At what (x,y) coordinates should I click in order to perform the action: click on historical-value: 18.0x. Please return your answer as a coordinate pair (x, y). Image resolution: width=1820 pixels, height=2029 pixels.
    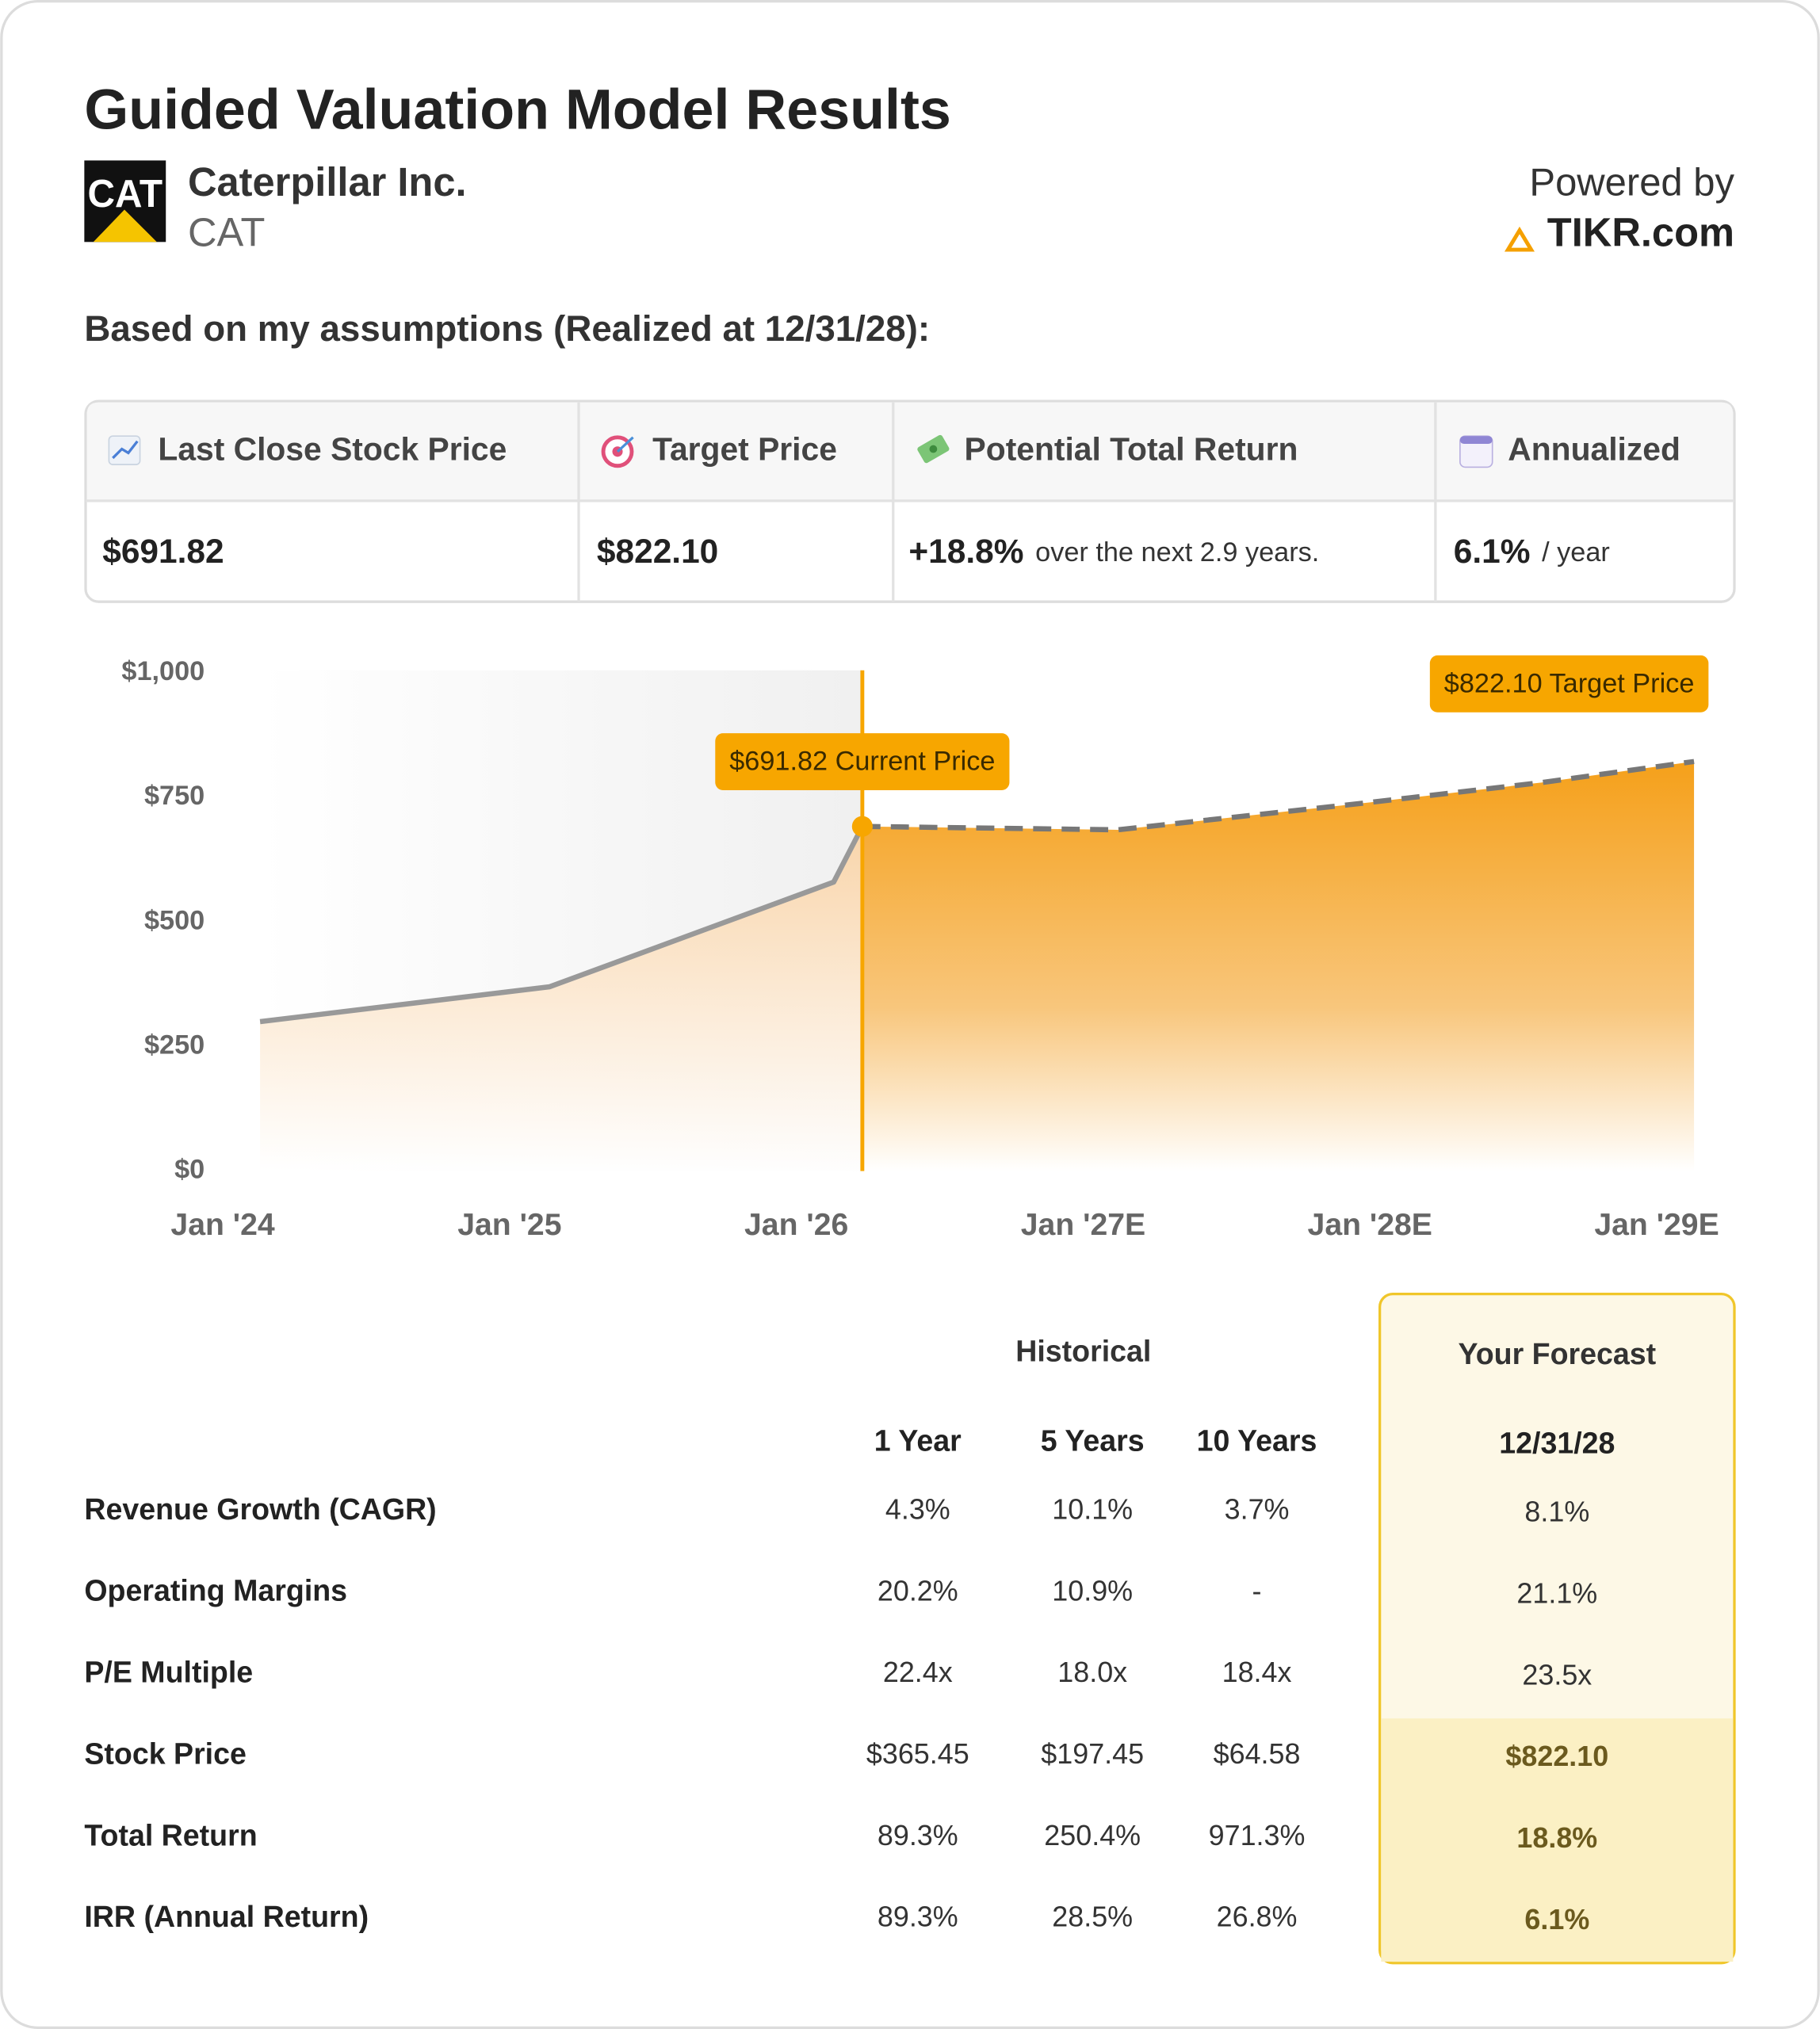
    Looking at the image, I should click on (1092, 1672).